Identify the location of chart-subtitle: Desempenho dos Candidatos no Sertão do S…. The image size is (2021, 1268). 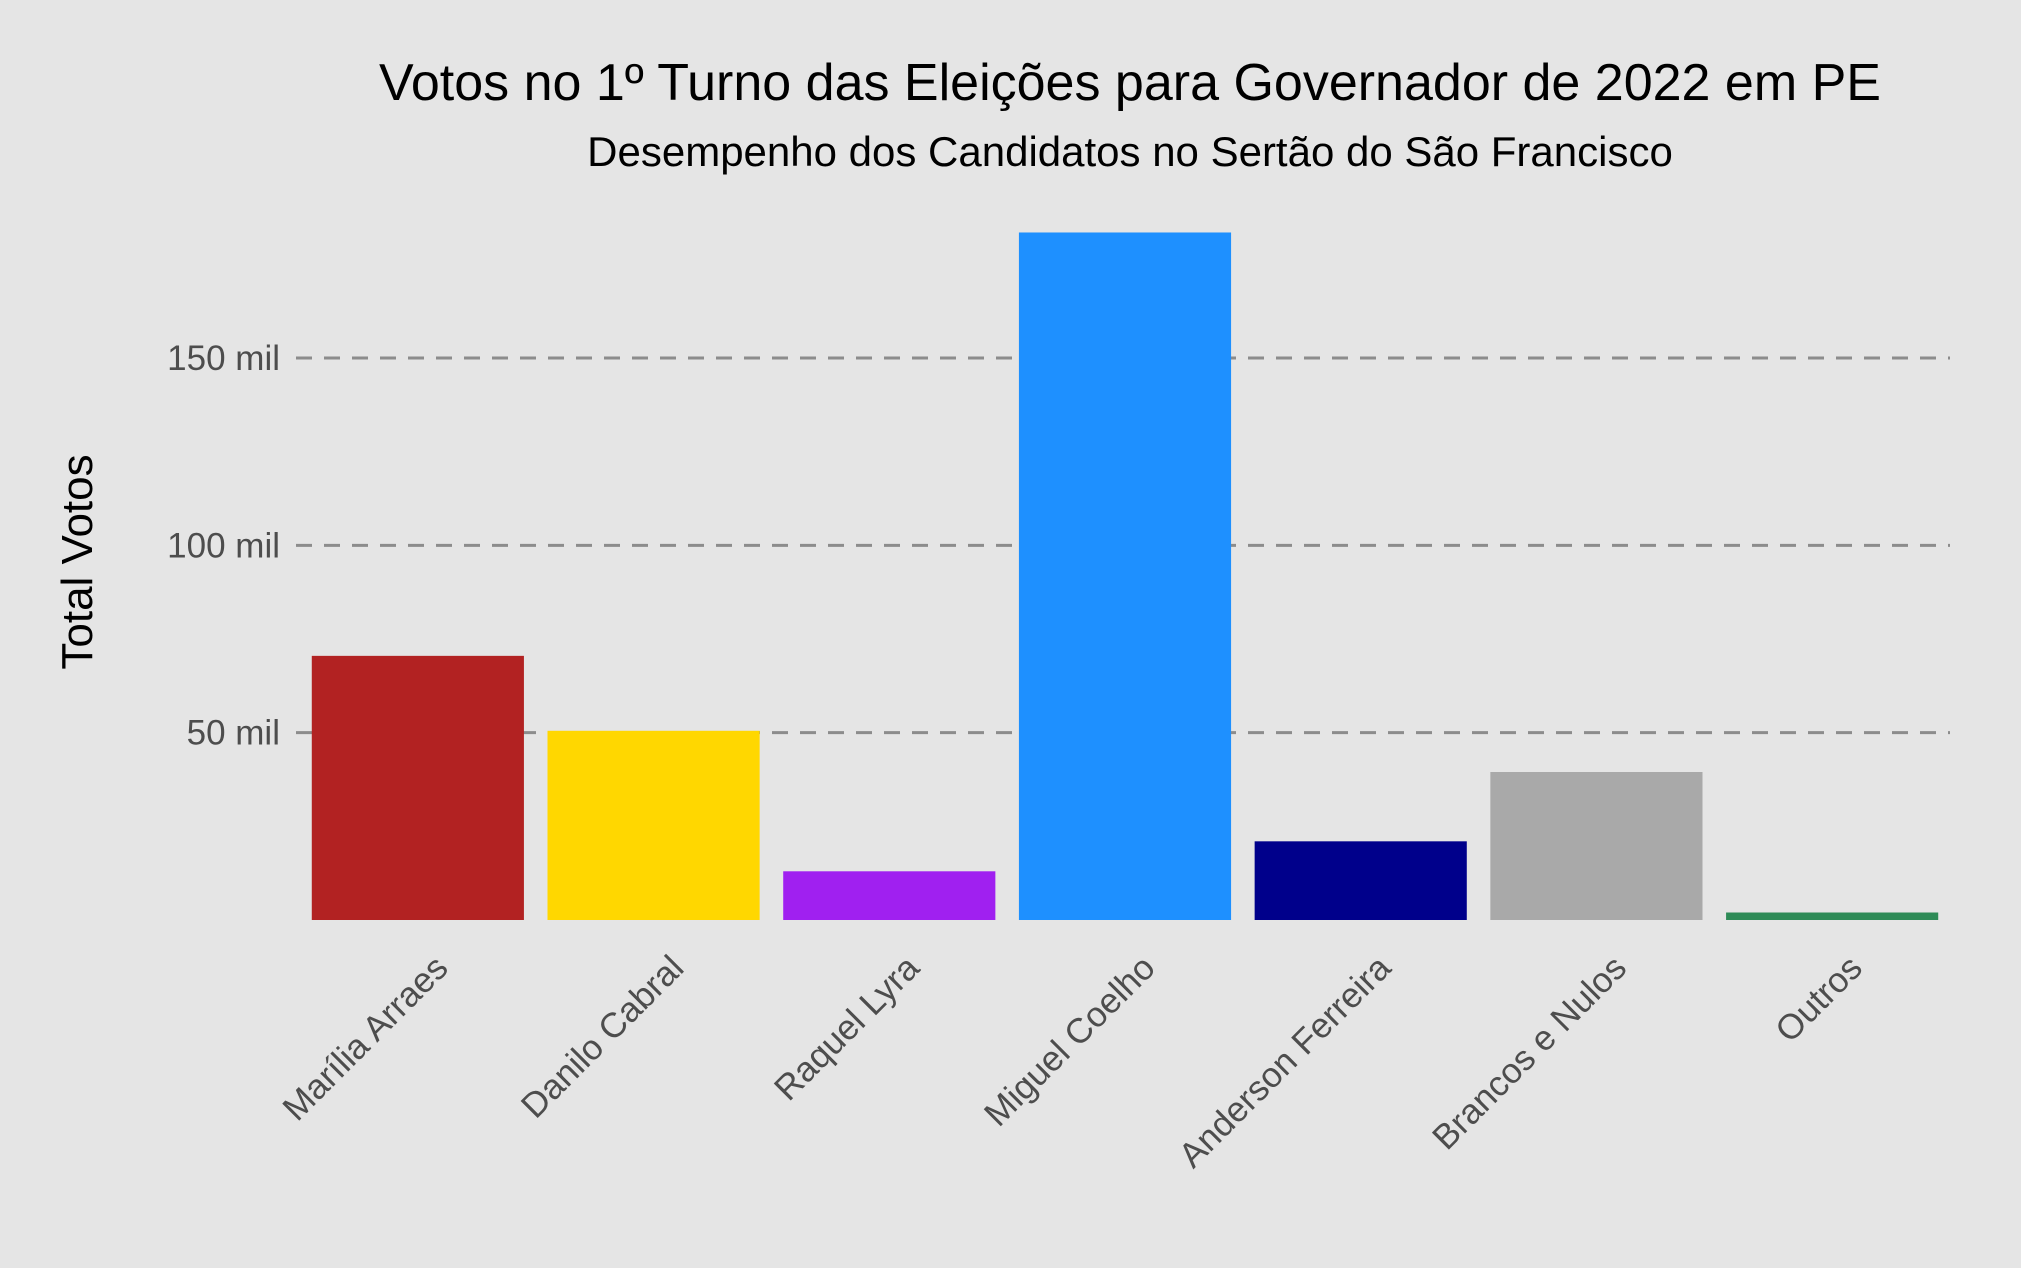
(1130, 151).